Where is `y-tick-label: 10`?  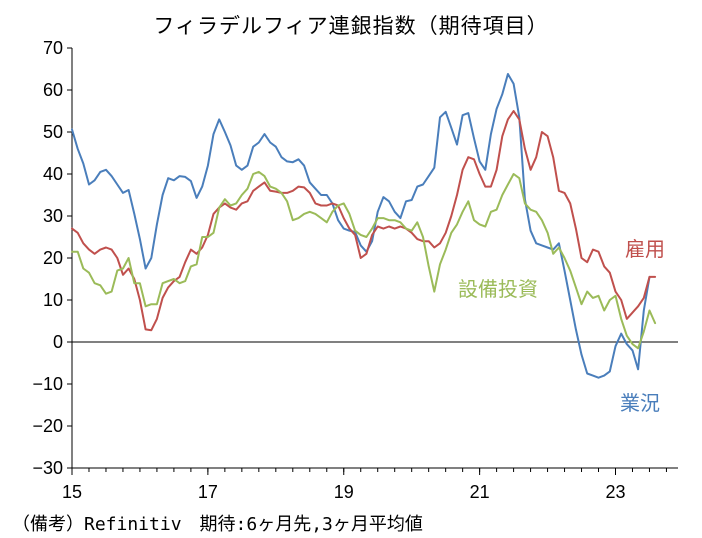
y-tick-label: 10 is located at coordinates (53, 300).